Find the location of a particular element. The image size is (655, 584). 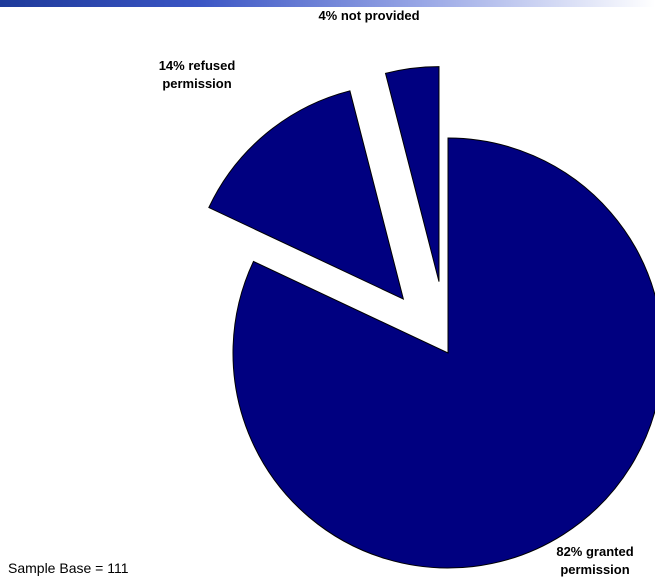

pie-slice-label-line: 14% refused is located at coordinates (197, 65).